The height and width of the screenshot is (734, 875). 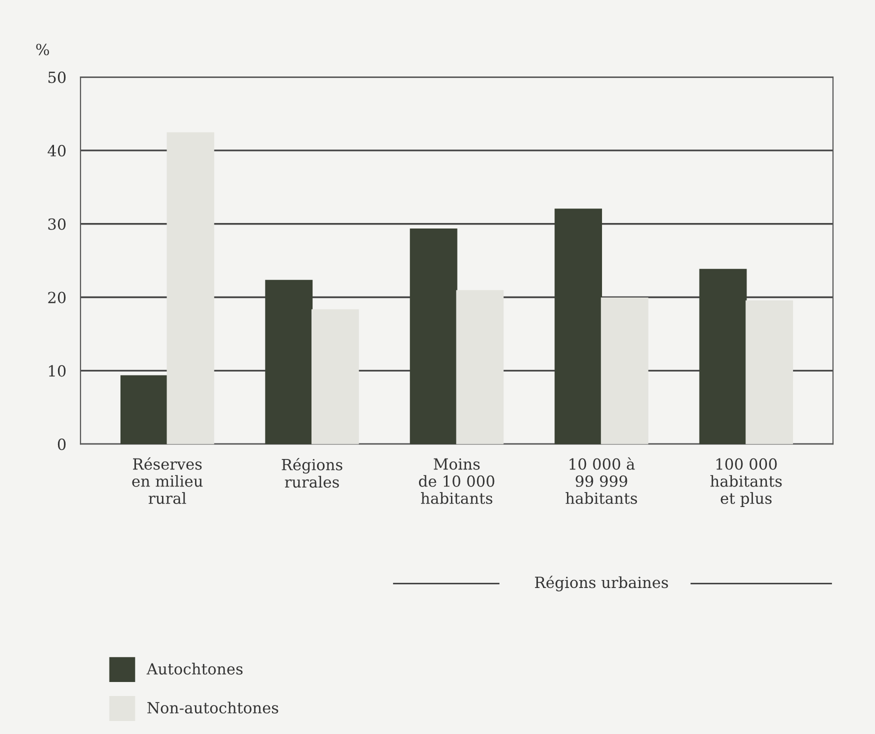 I want to click on y-tick-label: 50, so click(x=57, y=78).